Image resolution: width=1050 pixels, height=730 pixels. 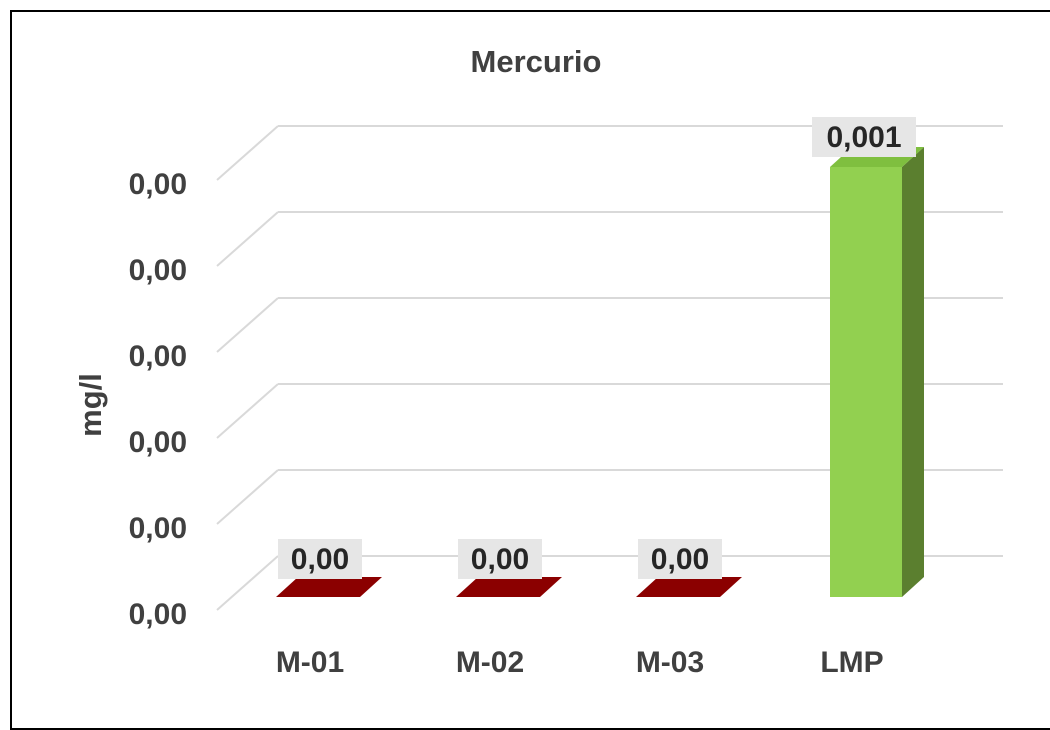 I want to click on bar-side, so click(x=913, y=372).